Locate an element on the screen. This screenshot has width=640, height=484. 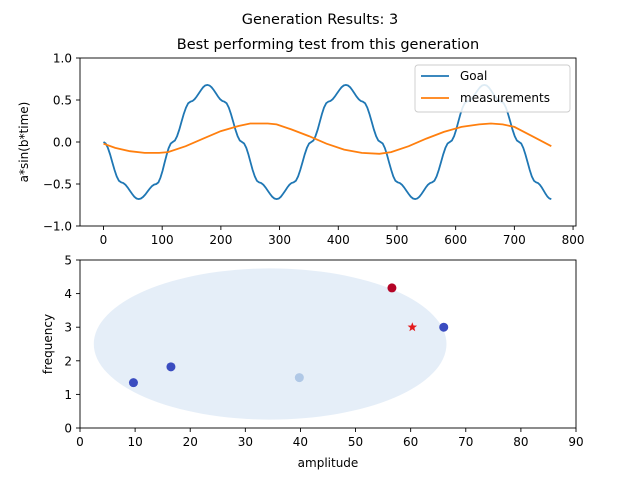
bottom-y-axis: 0 1 2 3 4 5 is located at coordinates (72, 345).